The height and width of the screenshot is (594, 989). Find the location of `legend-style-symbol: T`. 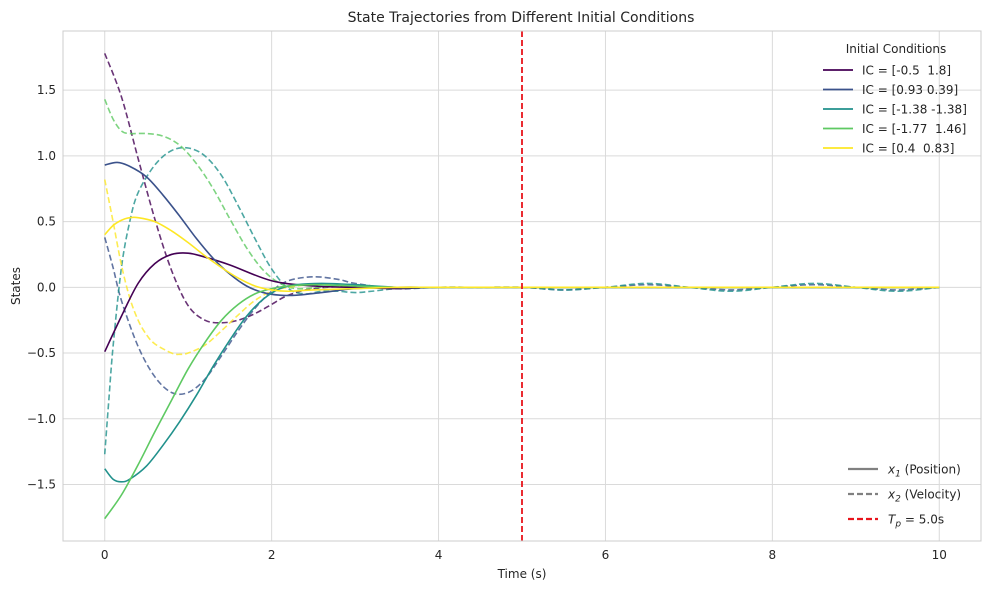

legend-style-symbol: T is located at coordinates (892, 520).